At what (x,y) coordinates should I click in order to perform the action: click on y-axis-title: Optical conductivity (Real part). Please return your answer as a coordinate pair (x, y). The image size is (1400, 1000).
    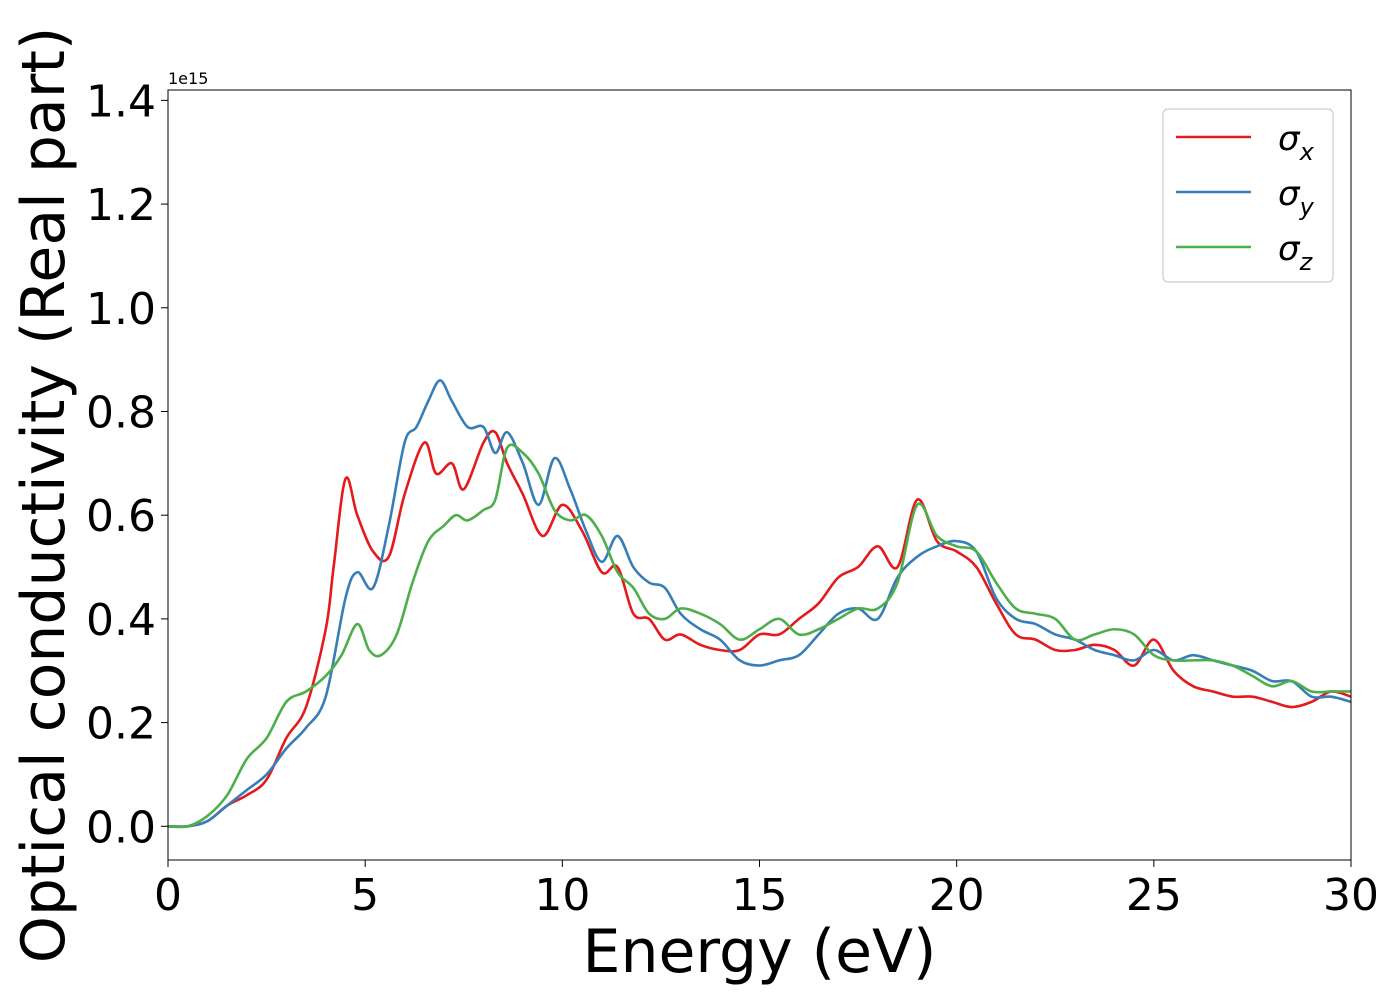
    Looking at the image, I should click on (44, 495).